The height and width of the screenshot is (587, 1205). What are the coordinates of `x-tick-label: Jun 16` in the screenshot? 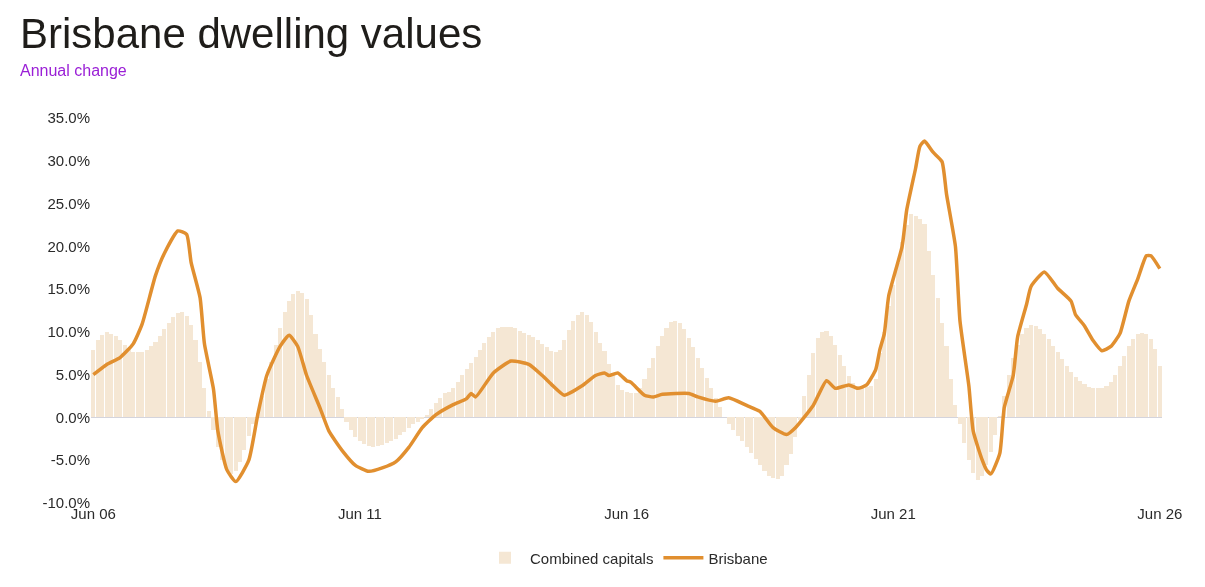 It's located at (627, 513).